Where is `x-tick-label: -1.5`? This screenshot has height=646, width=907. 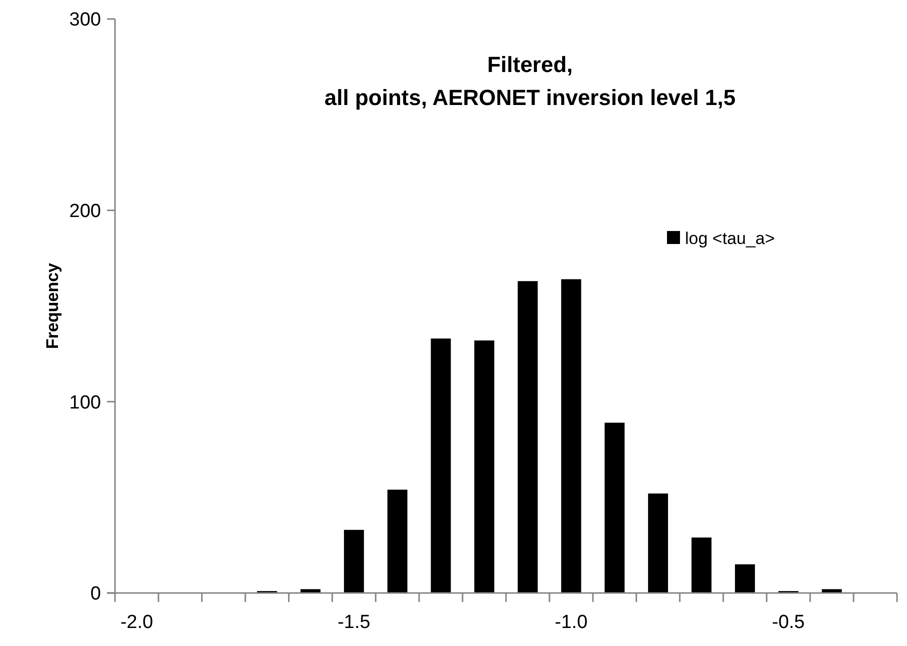
x-tick-label: -1.5 is located at coordinates (354, 622).